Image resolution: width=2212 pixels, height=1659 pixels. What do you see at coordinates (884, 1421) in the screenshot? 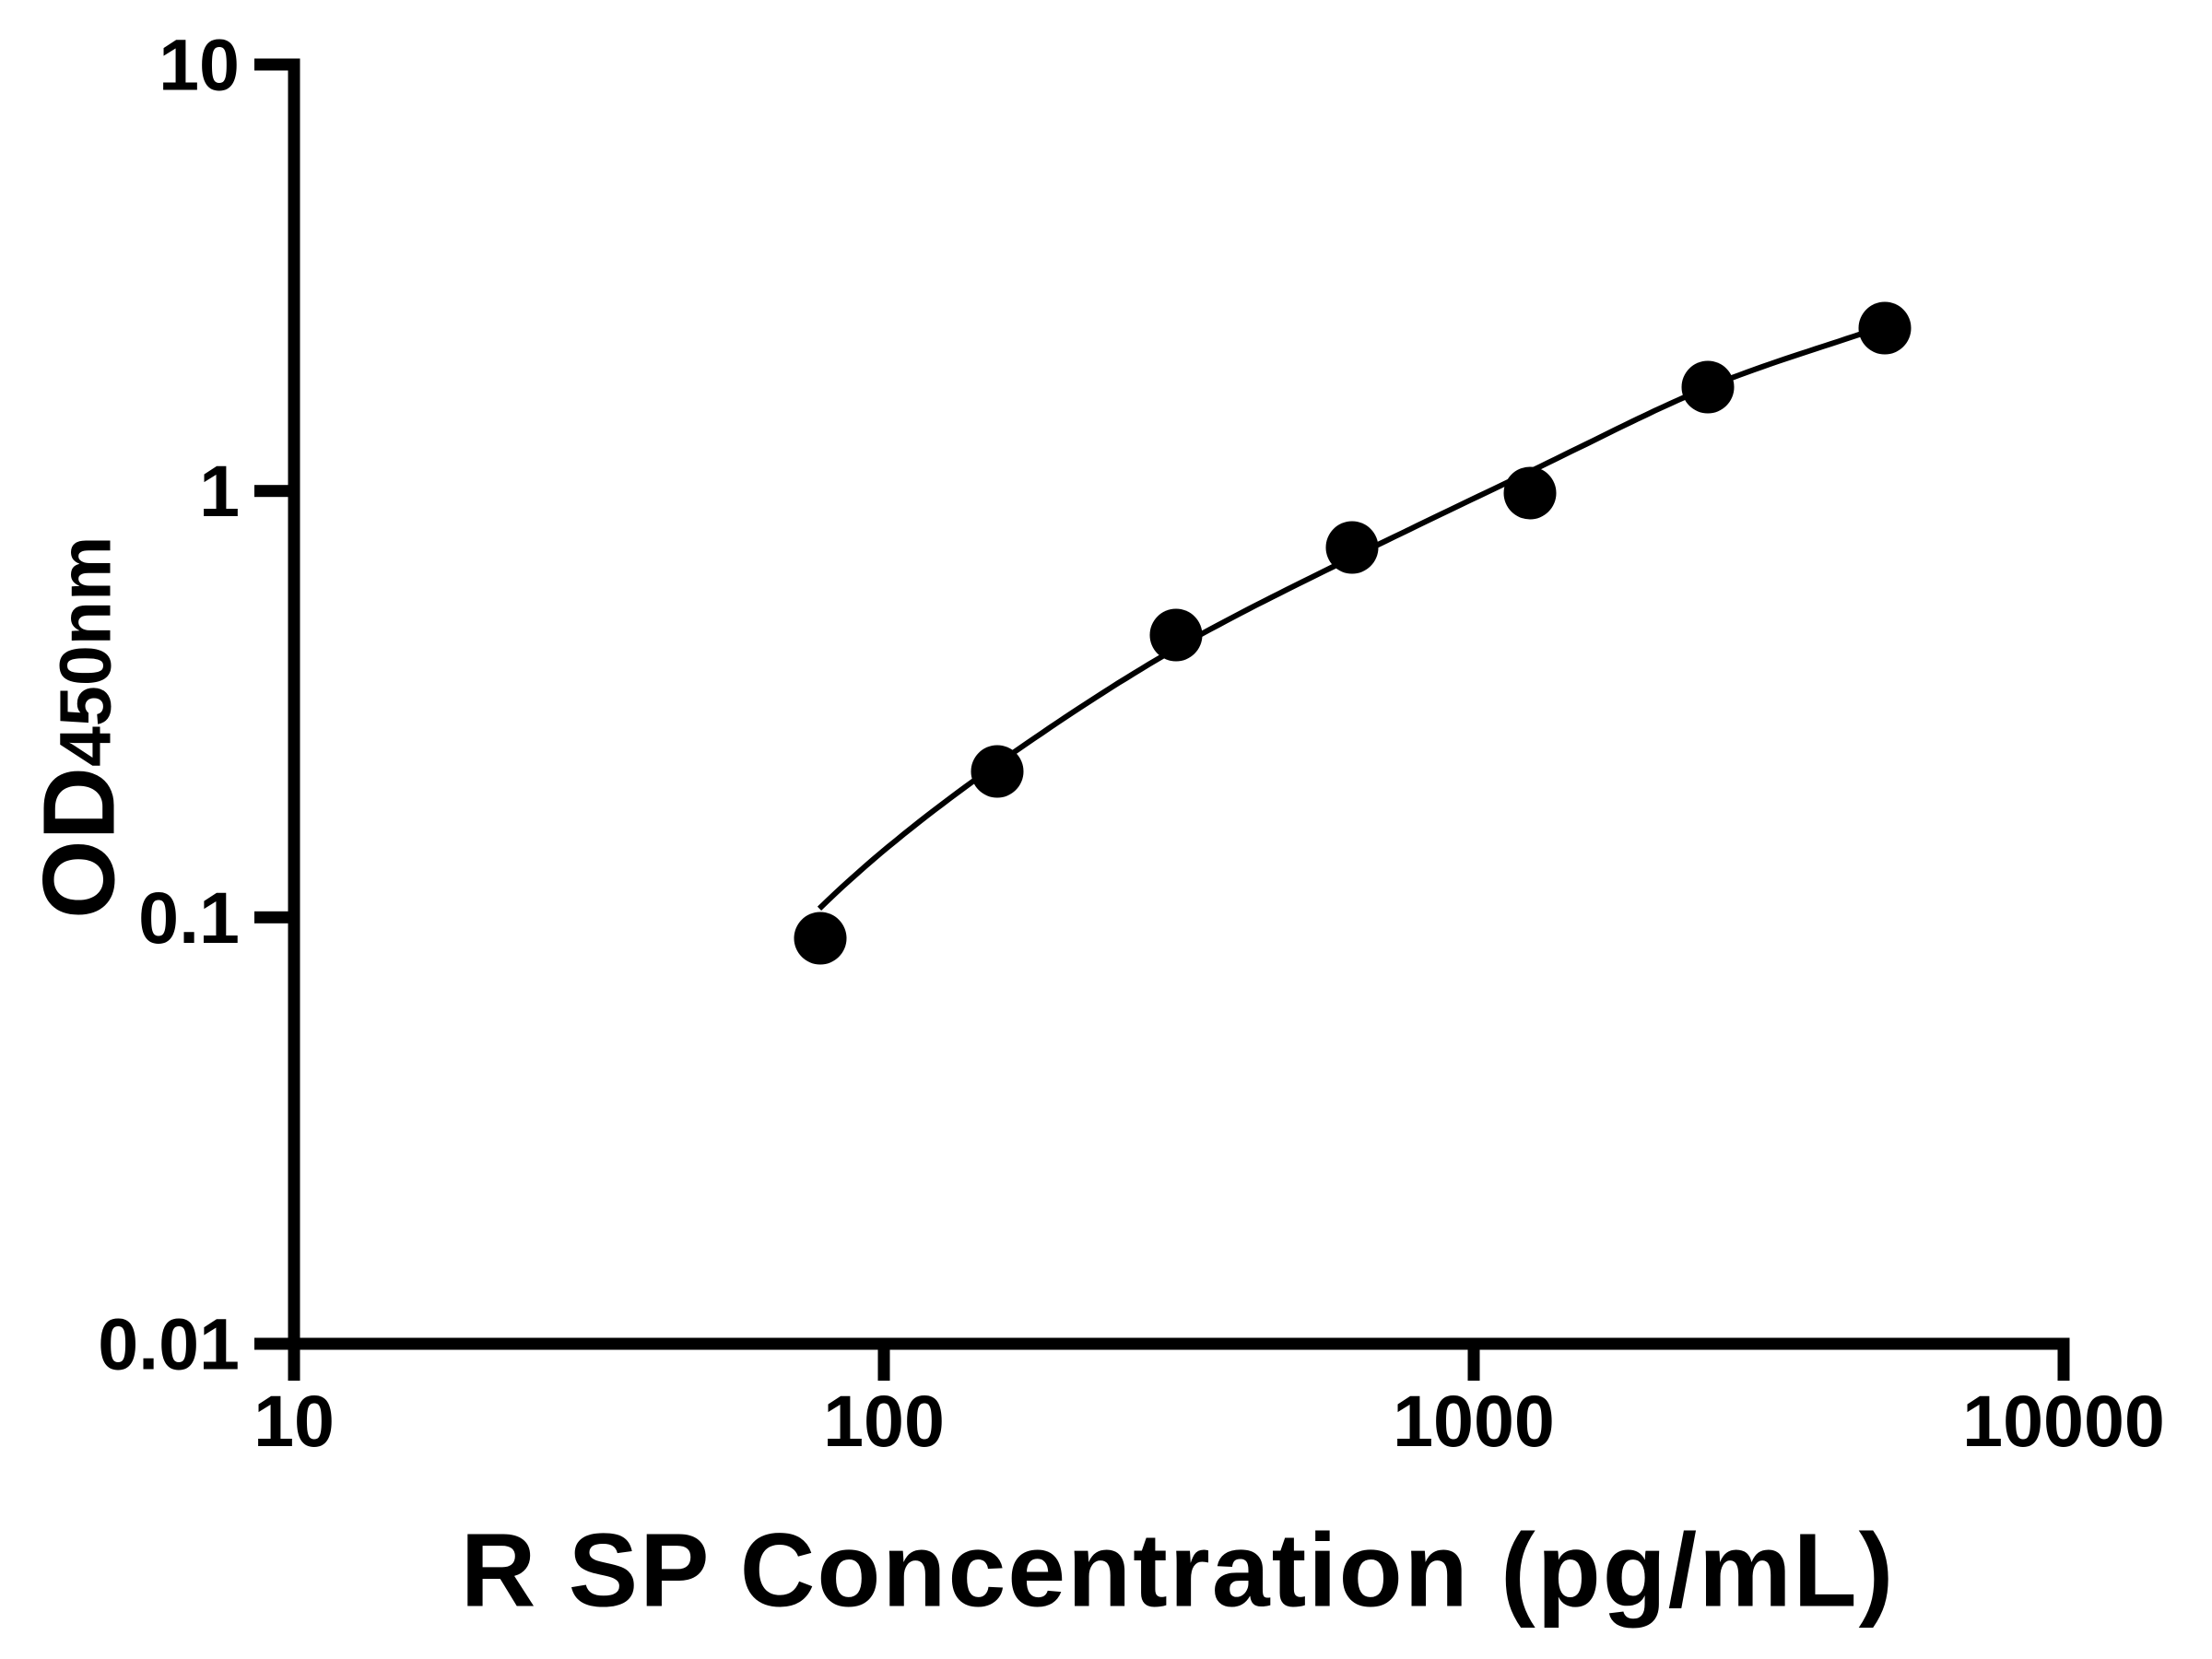
I see `svg-text: 100` at bounding box center [884, 1421].